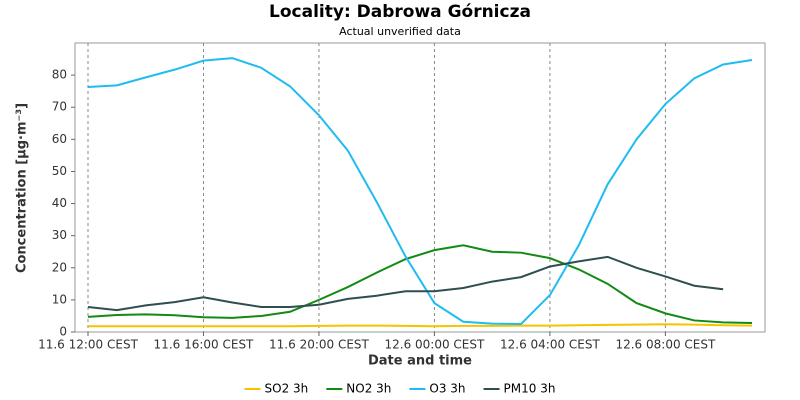 The image size is (800, 400). What do you see at coordinates (59, 235) in the screenshot?
I see `y-tick-label: 30` at bounding box center [59, 235].